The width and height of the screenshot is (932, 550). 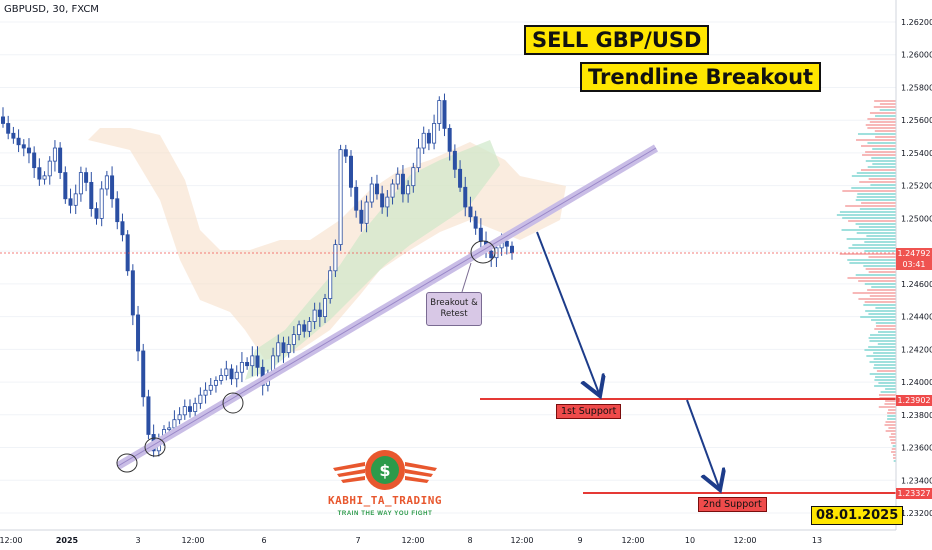 I want to click on breakout-retest-label: Breakout & Retest, so click(x=454, y=309).